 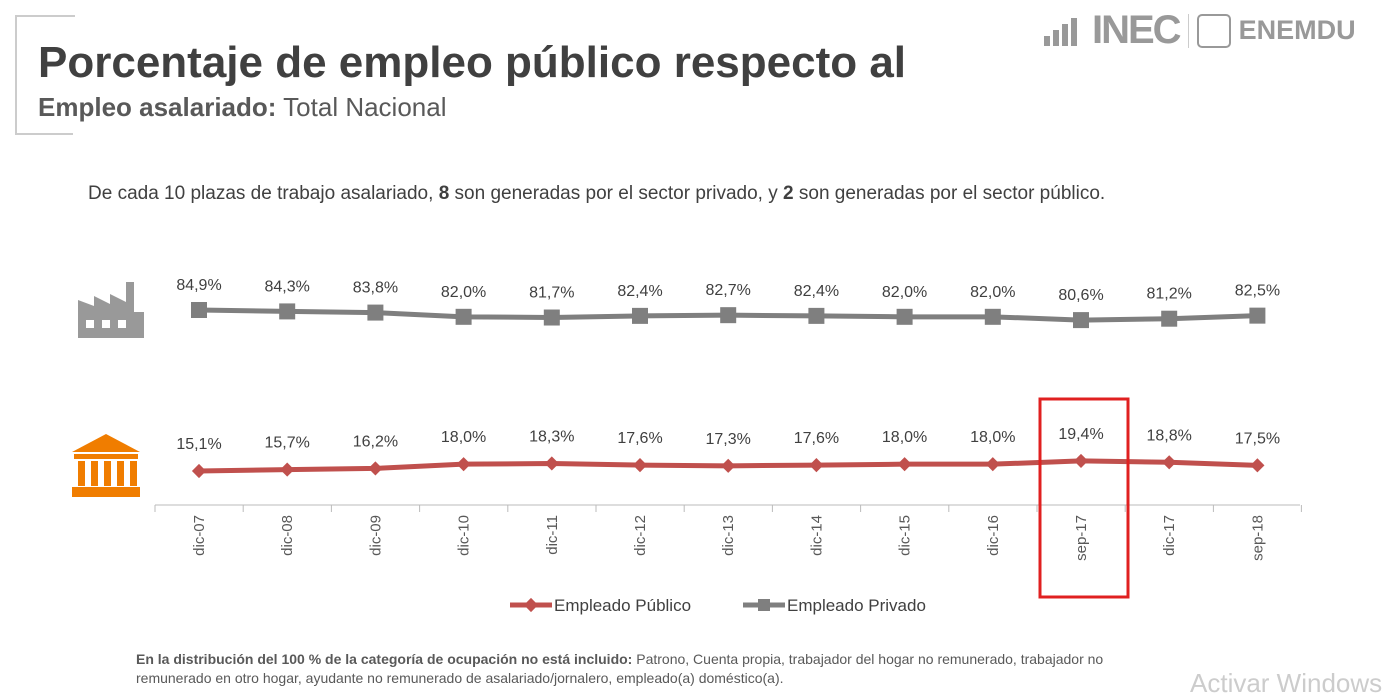 I want to click on government-building-icon, so click(x=106, y=465).